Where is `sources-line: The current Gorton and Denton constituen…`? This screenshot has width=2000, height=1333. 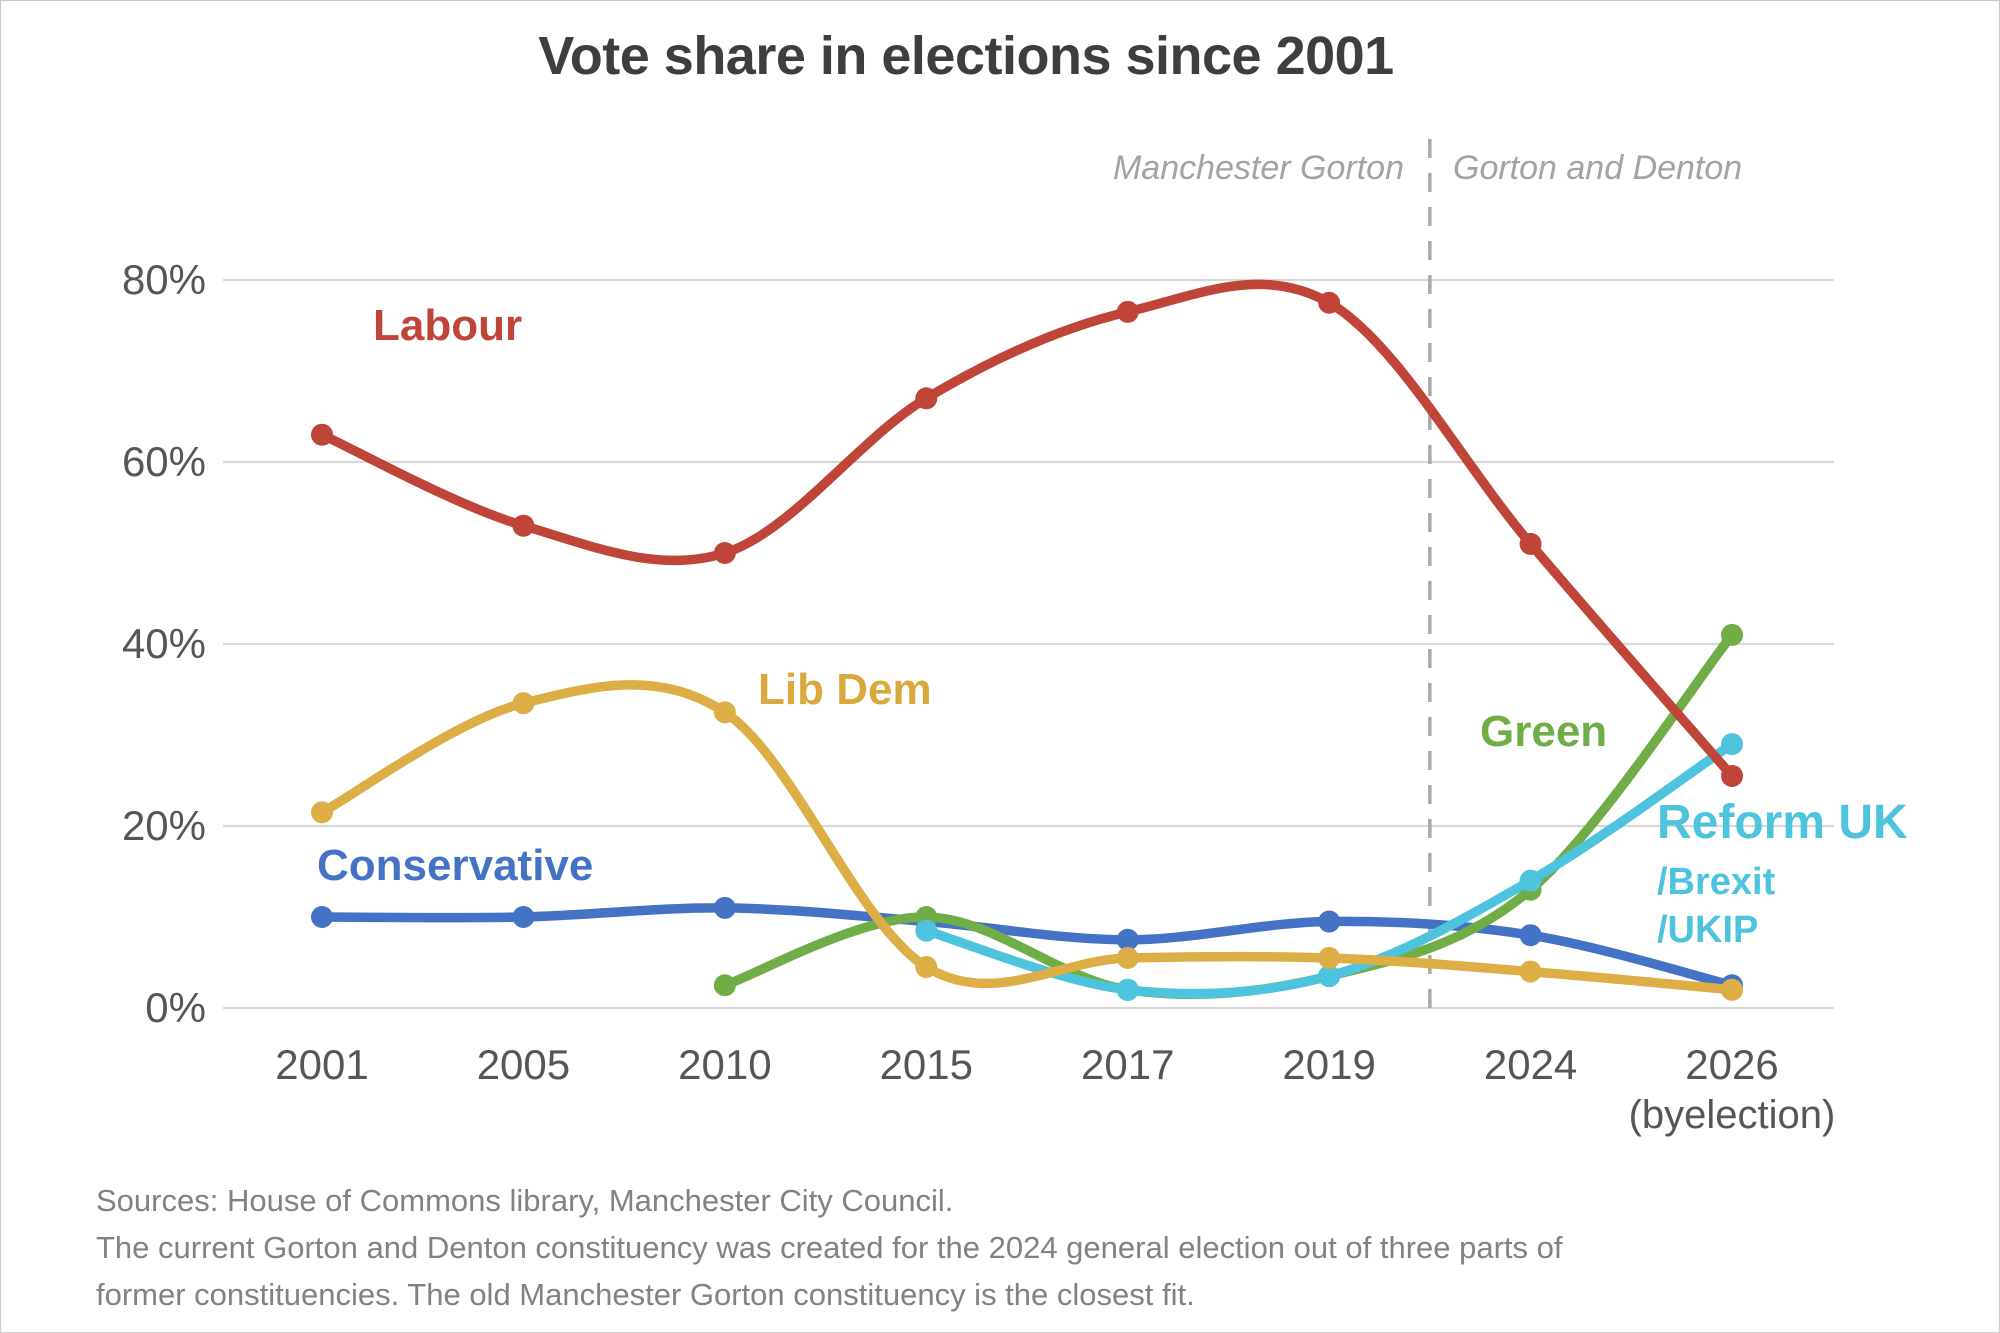
sources-line: The current Gorton and Denton constituen… is located at coordinates (829, 1247).